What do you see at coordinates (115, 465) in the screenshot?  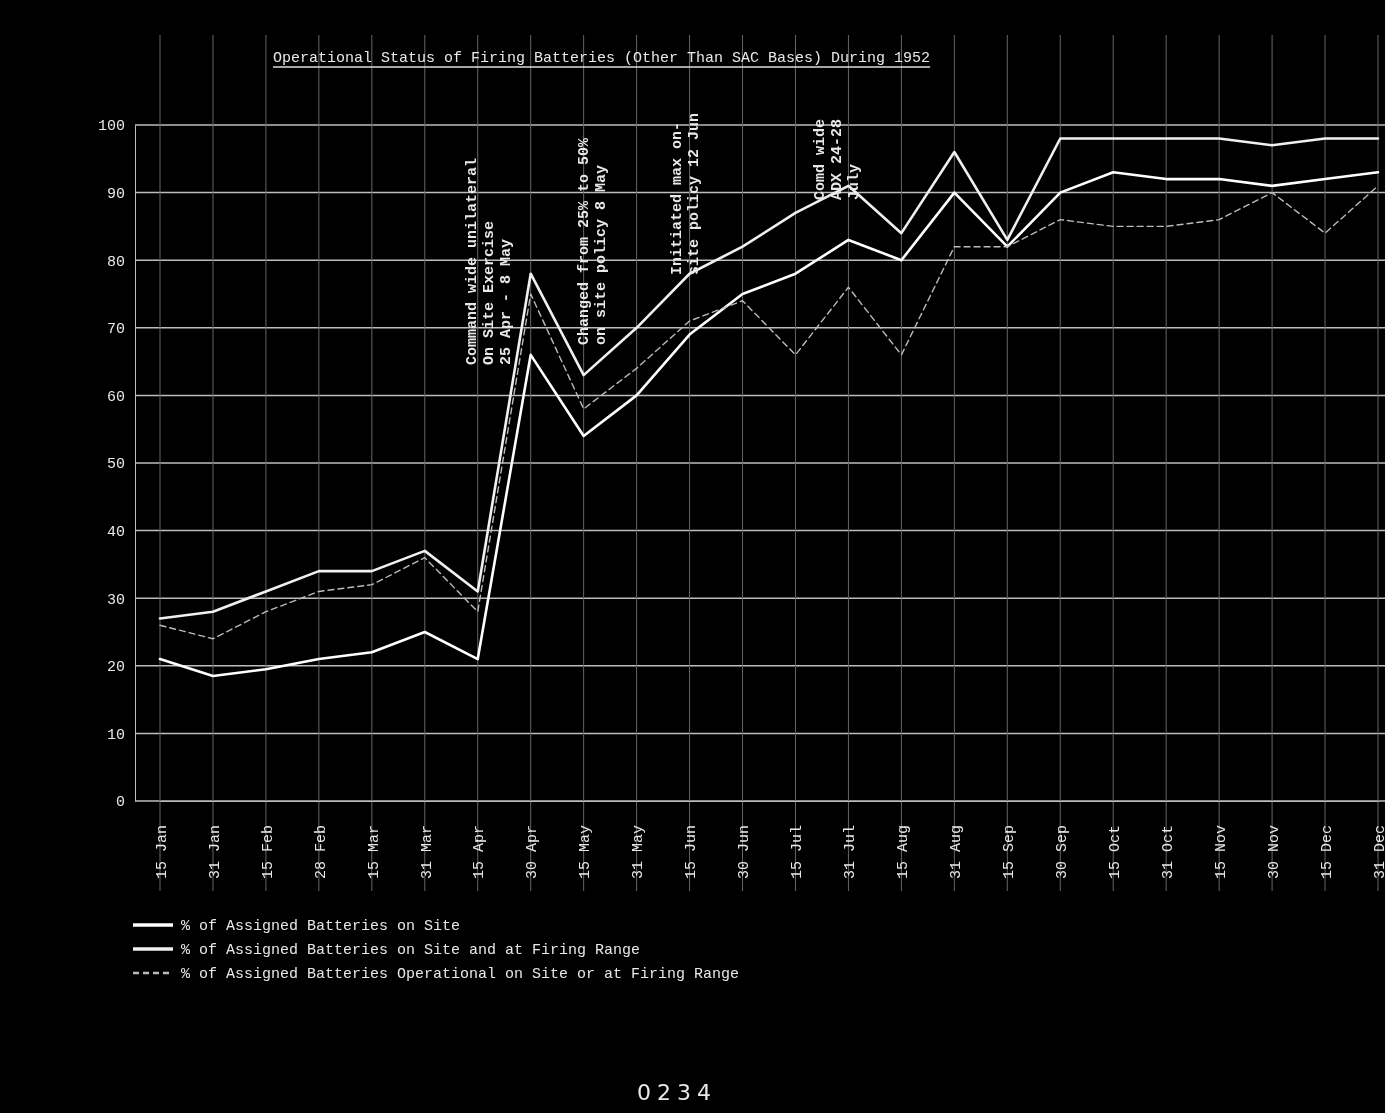 I see `y-tick-label: 50` at bounding box center [115, 465].